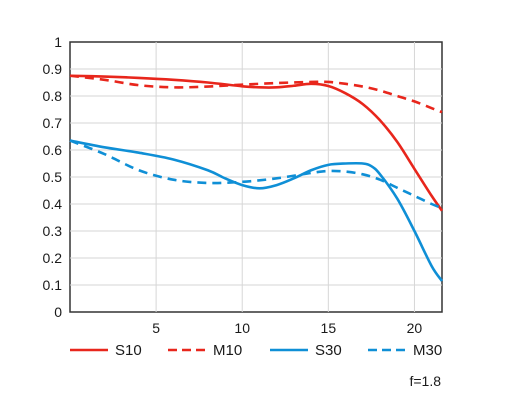  What do you see at coordinates (256, 174) in the screenshot?
I see `series-line-m30` at bounding box center [256, 174].